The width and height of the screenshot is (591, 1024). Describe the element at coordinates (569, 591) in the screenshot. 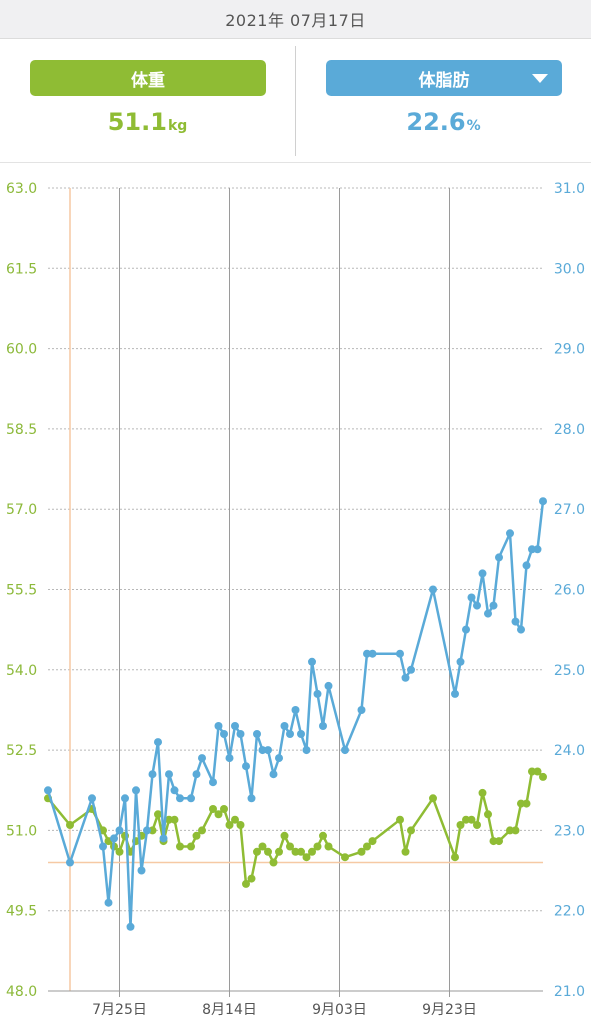

I see `right-tick-label: 26.0` at that location.